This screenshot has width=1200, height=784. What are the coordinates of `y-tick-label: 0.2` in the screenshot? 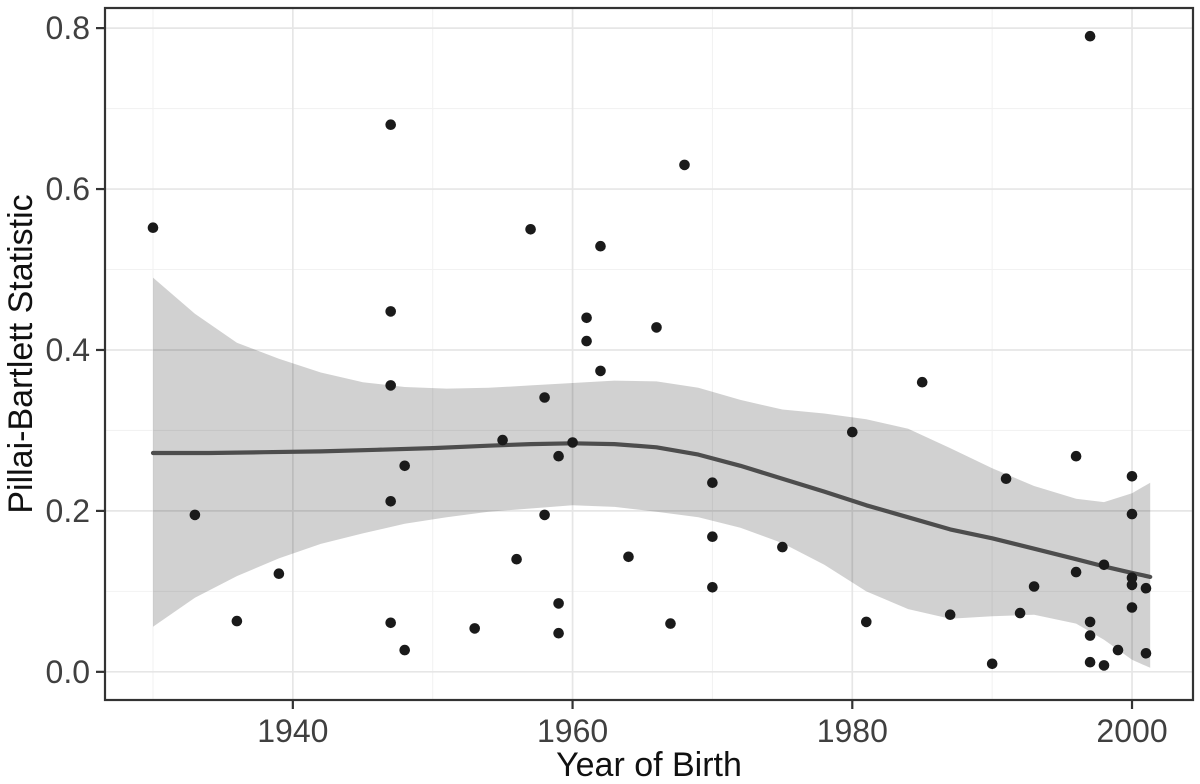 It's located at (68, 511).